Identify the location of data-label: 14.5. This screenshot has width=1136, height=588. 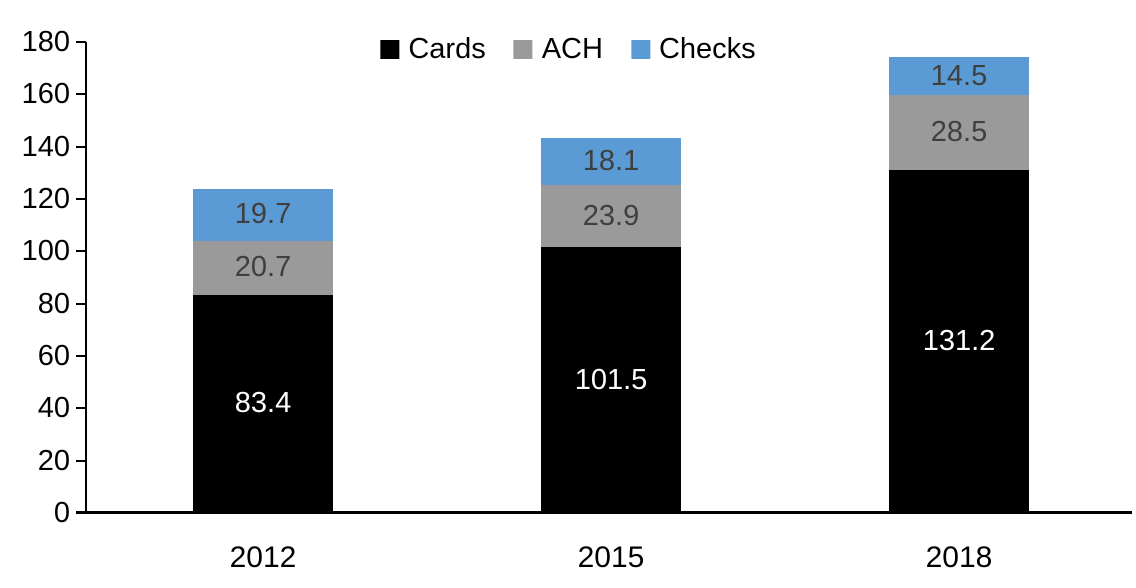
(959, 75).